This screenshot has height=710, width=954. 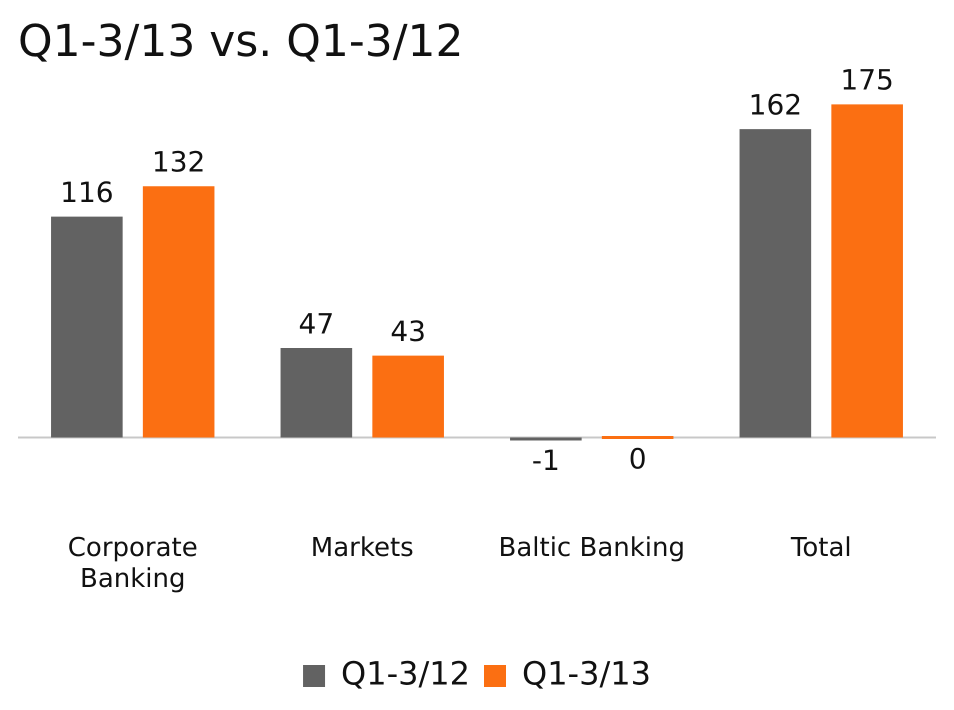 I want to click on x-tick-label: Markets, so click(x=362, y=547).